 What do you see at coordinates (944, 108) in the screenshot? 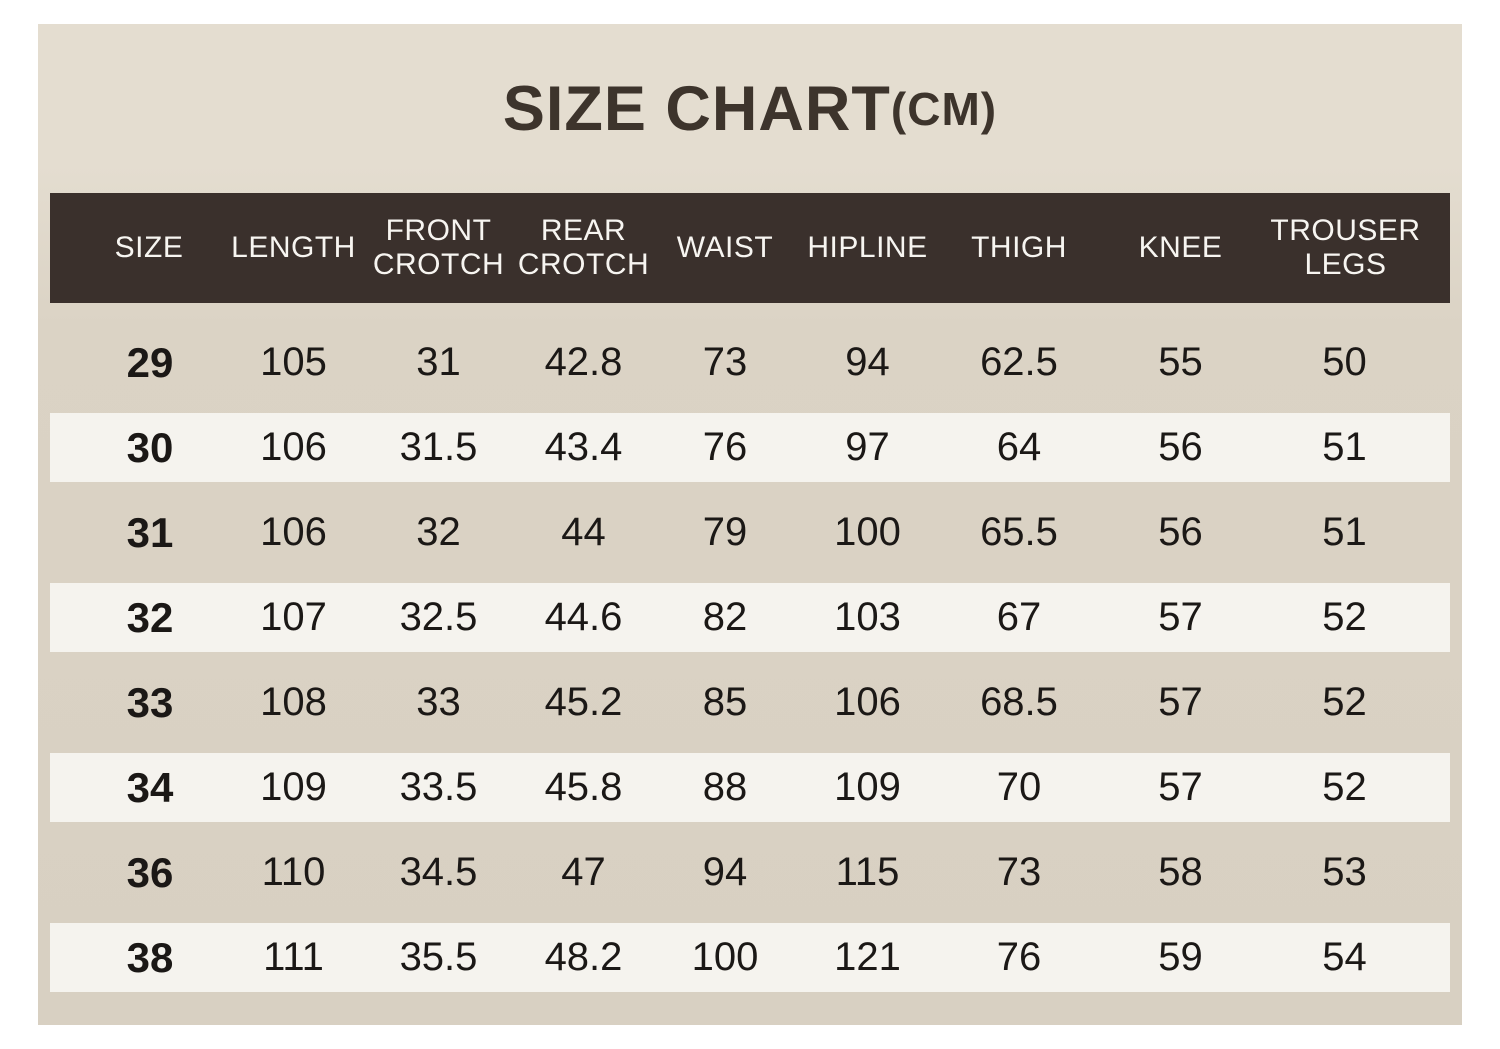
I see `chart-title-unit: (CM)` at bounding box center [944, 108].